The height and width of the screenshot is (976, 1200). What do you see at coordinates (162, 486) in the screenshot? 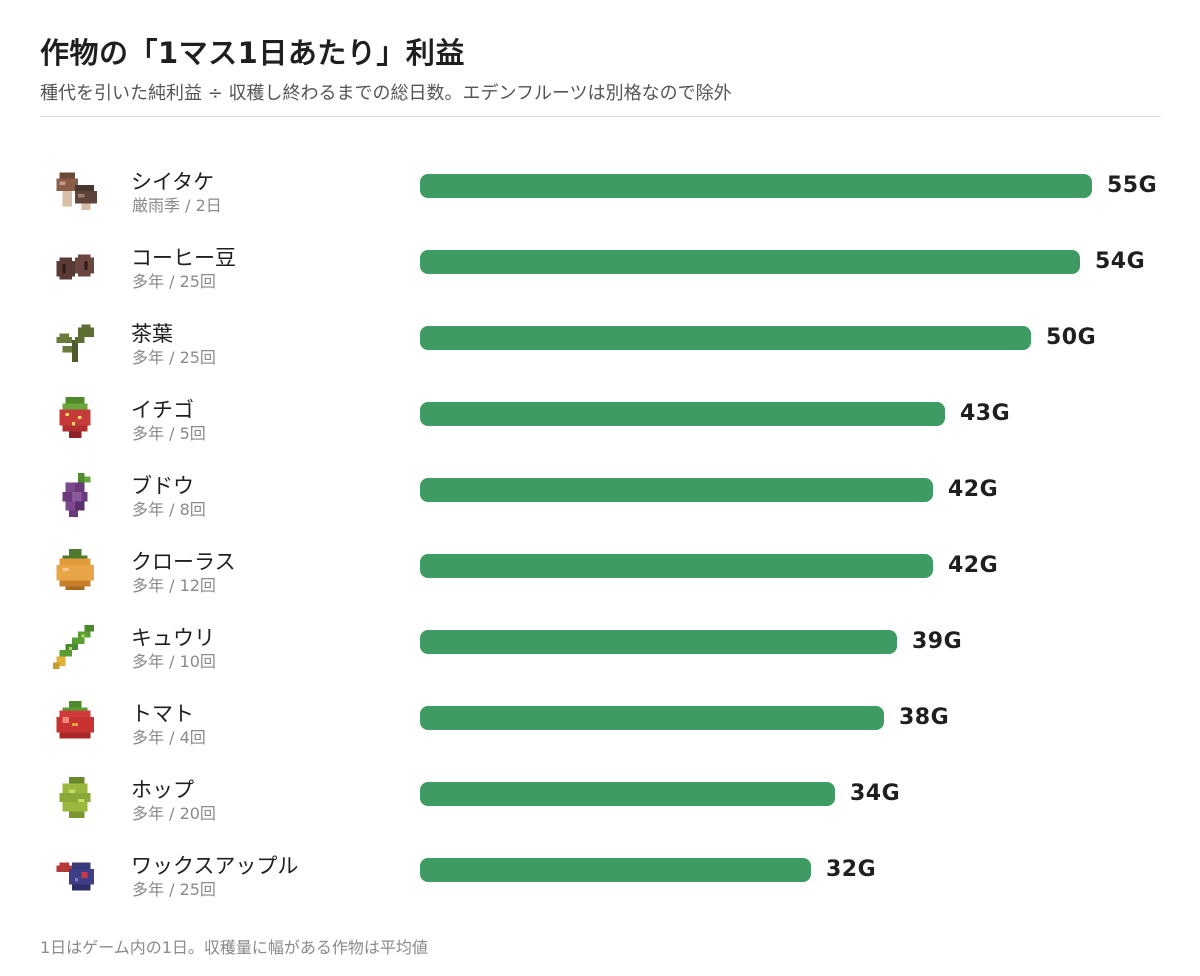
I see `crop-name: ブドウ` at bounding box center [162, 486].